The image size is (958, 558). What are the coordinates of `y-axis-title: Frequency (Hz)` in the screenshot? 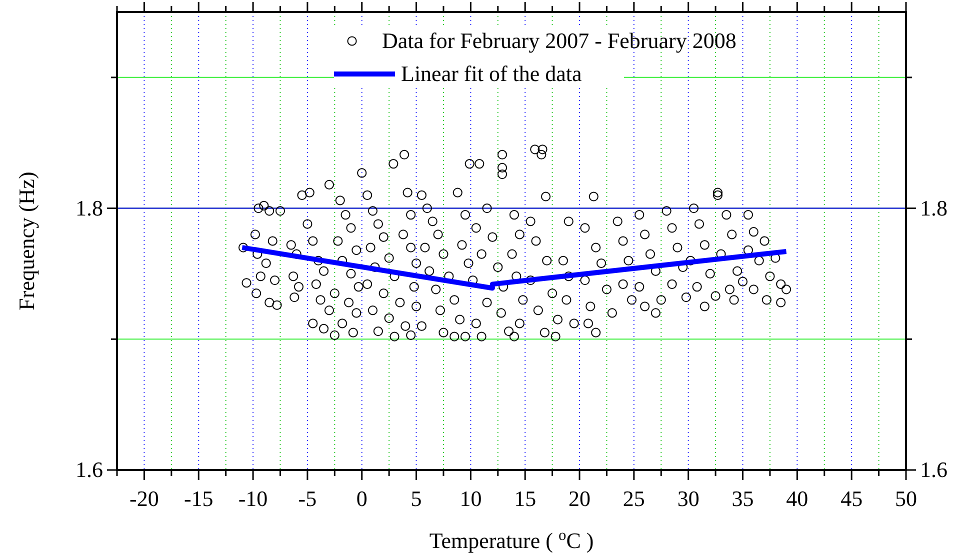 It's located at (26, 241).